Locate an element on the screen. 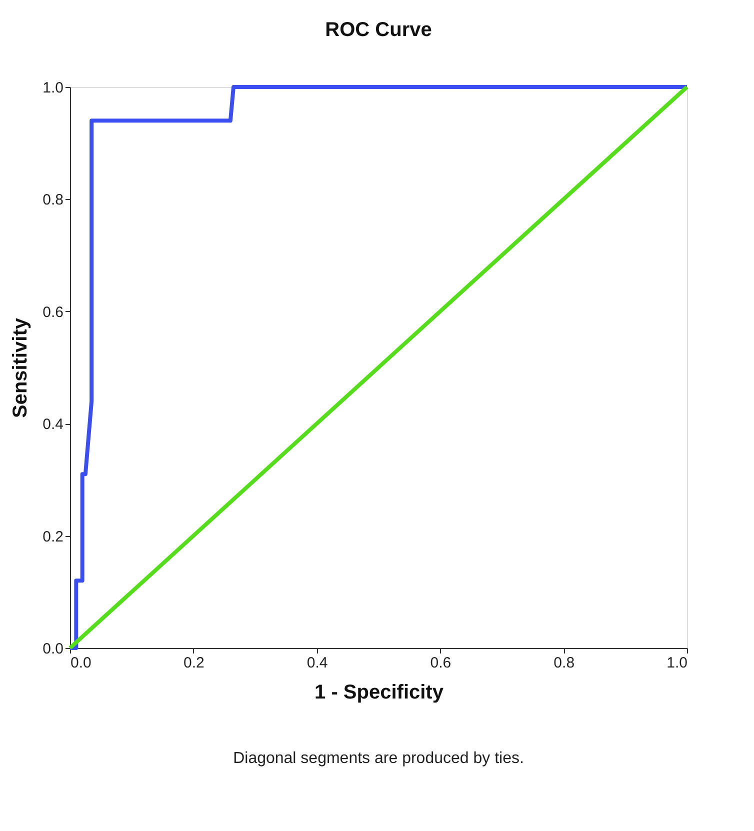 The height and width of the screenshot is (831, 754). x-tick-label: 0.8 is located at coordinates (564, 663).